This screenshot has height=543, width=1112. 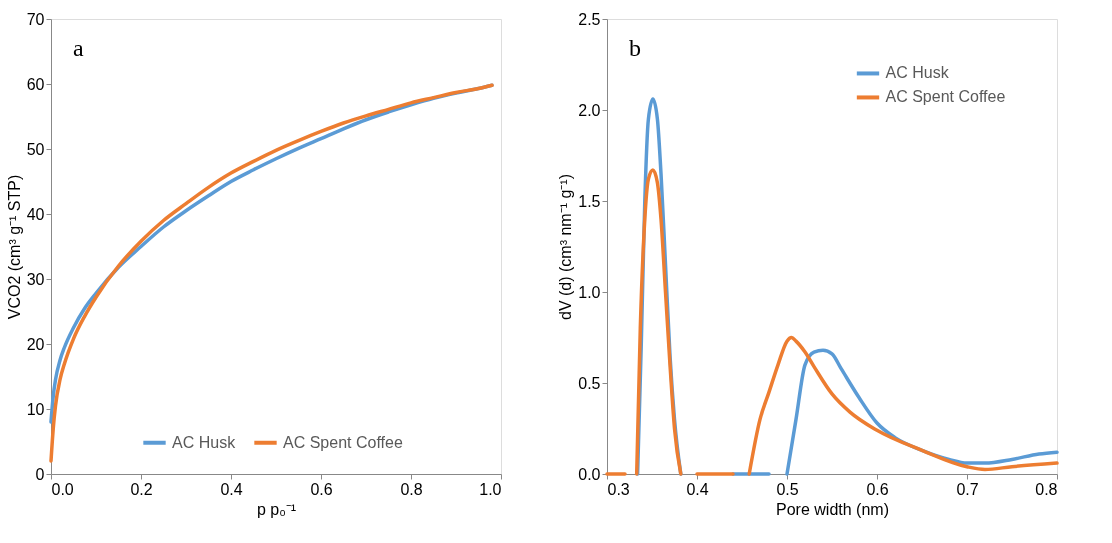 I want to click on x-tick-label: 0.3, so click(x=618, y=489).